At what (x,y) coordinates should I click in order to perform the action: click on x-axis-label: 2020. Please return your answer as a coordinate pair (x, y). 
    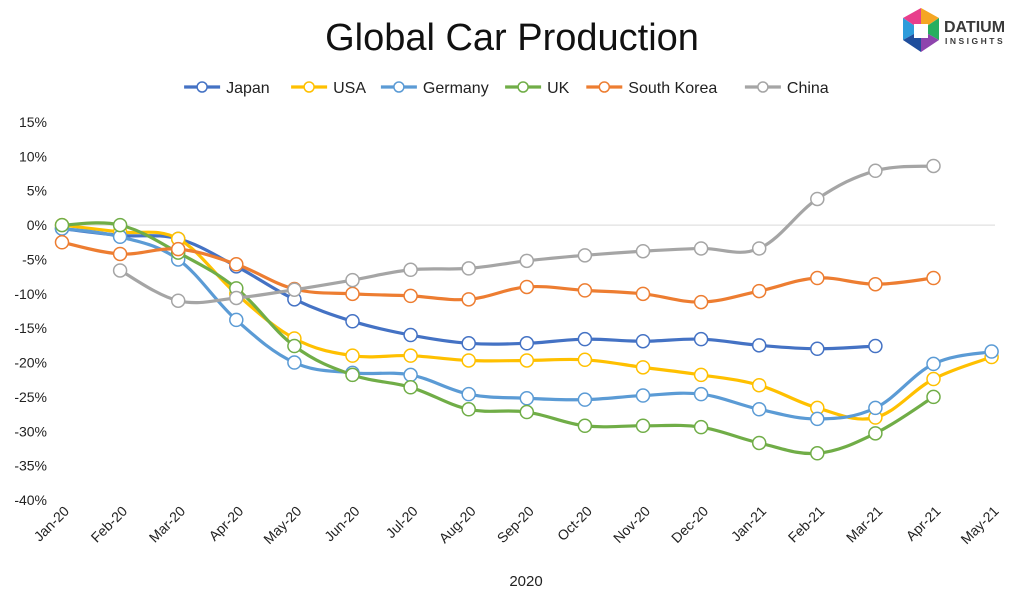
    Looking at the image, I should click on (525, 581).